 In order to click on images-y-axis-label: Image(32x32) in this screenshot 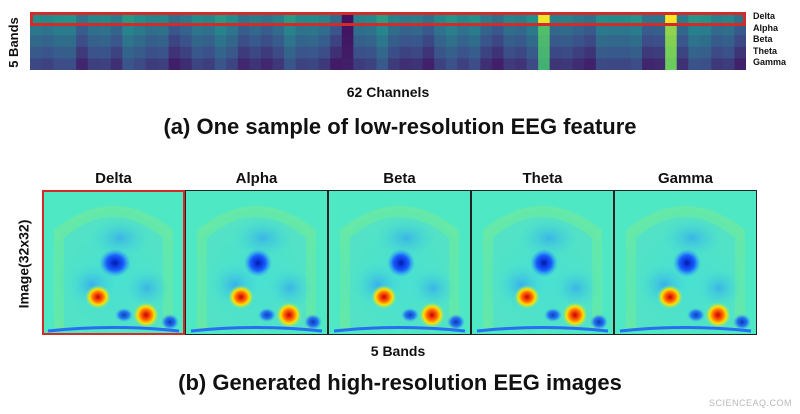, I will do `click(23, 264)`.